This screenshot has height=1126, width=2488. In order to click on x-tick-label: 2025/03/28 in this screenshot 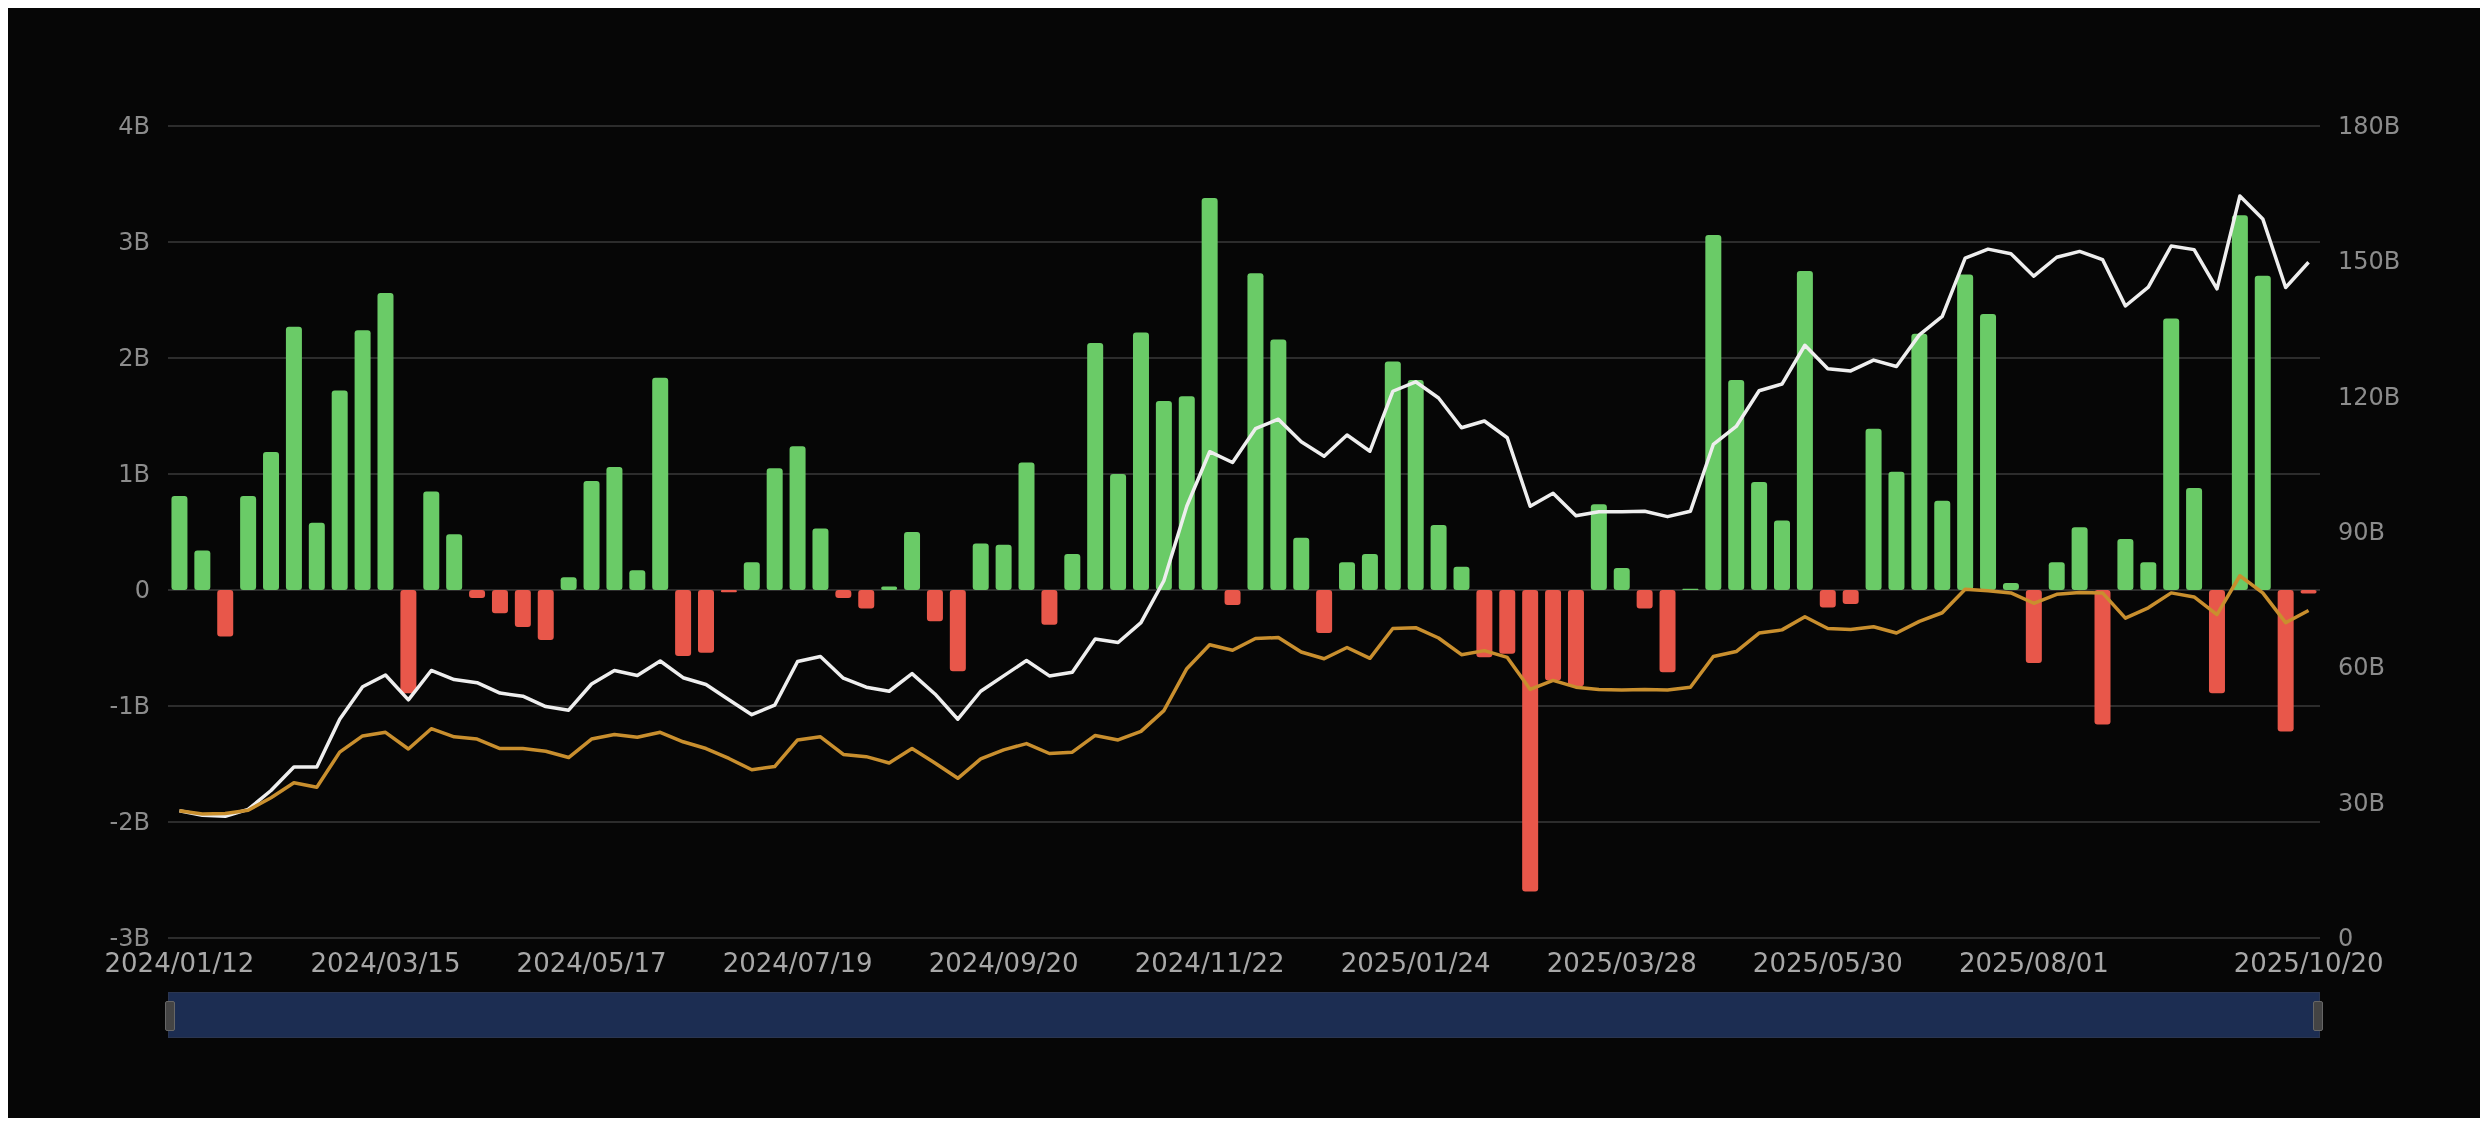, I will do `click(1621, 963)`.